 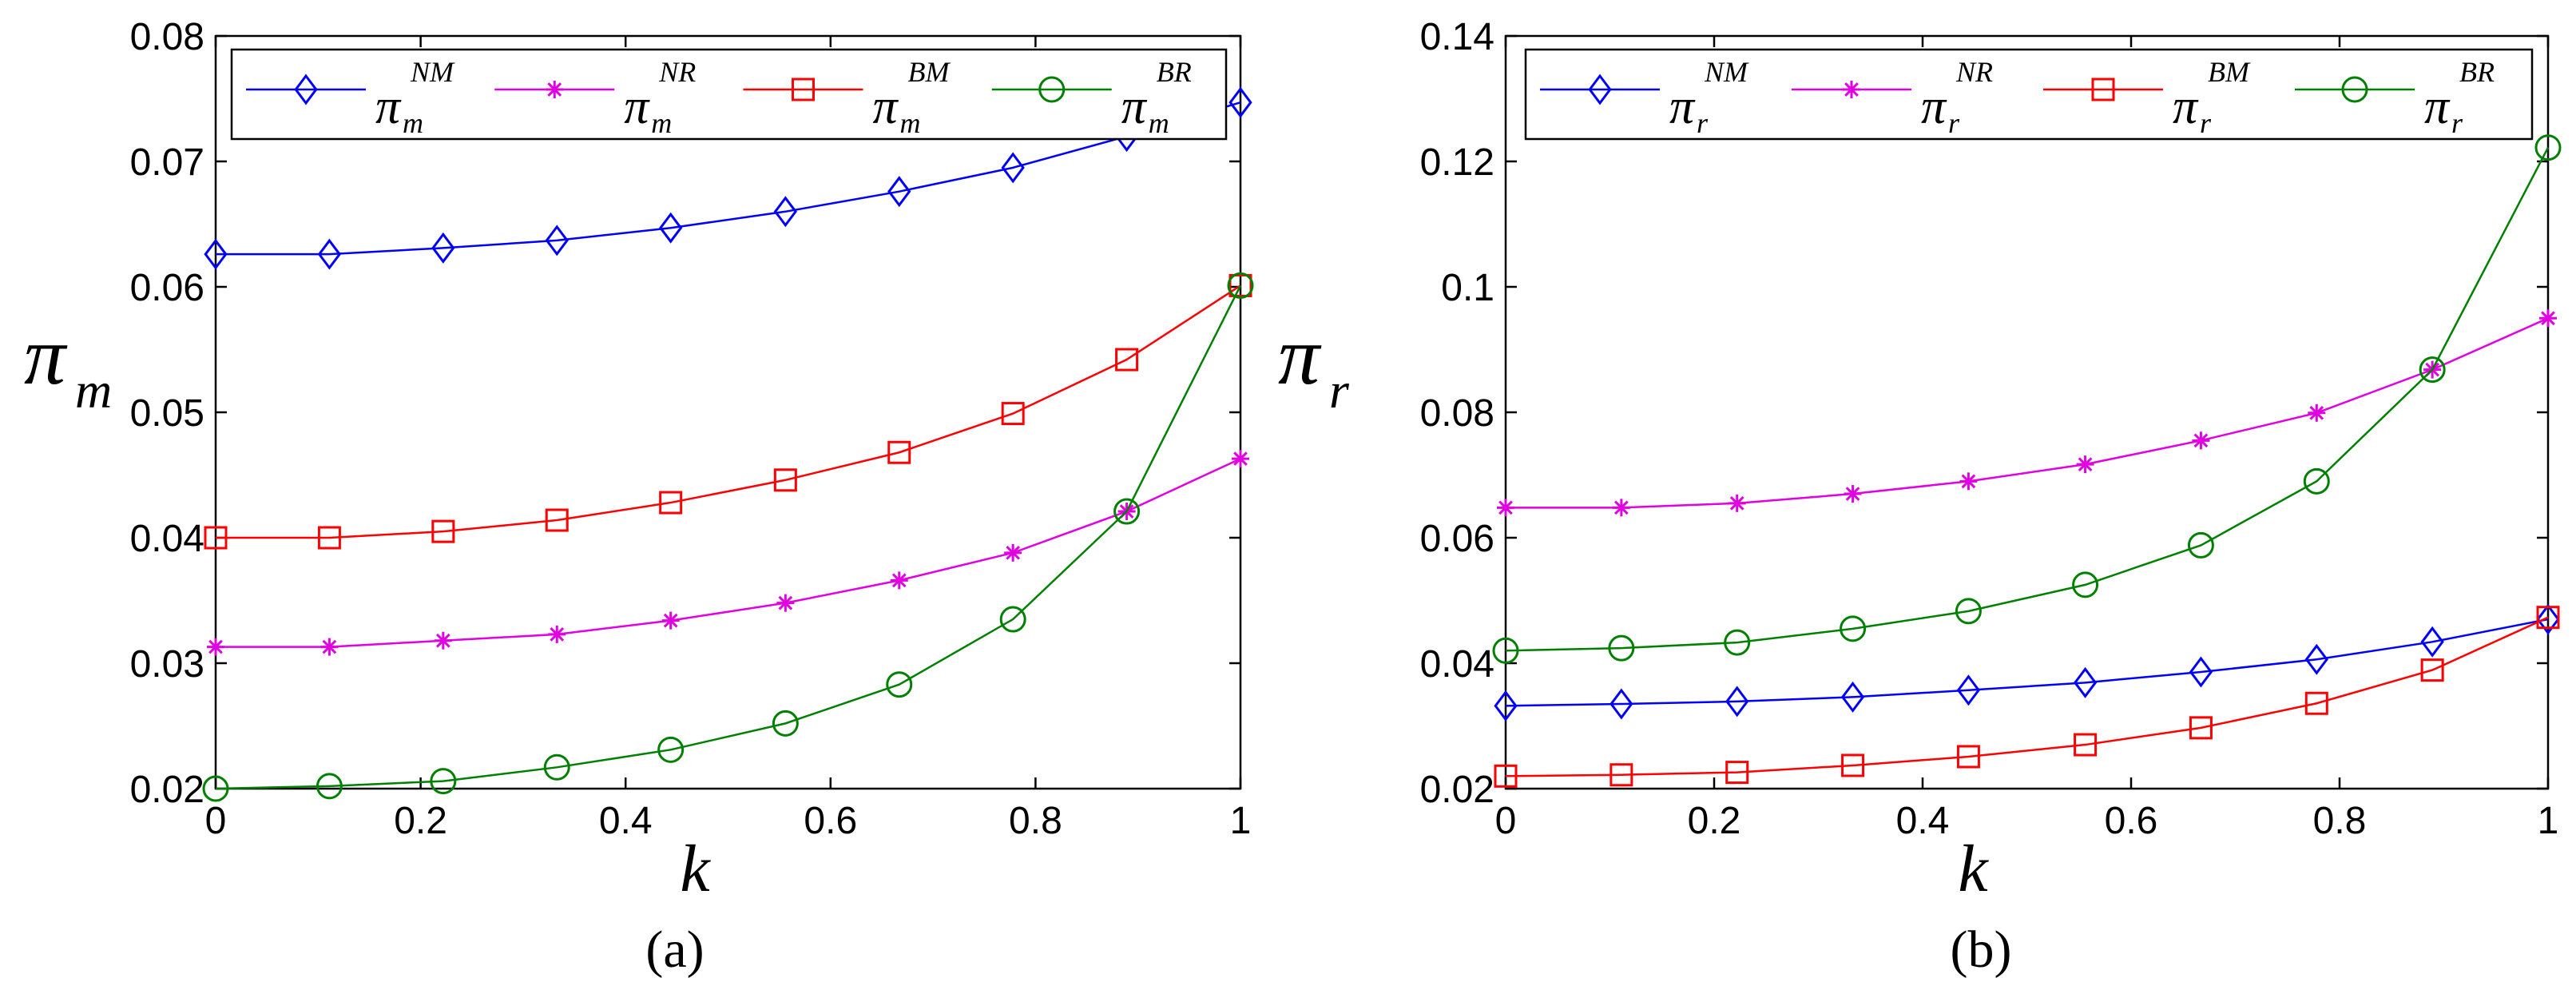 I want to click on series-line-bm, so click(x=728, y=412).